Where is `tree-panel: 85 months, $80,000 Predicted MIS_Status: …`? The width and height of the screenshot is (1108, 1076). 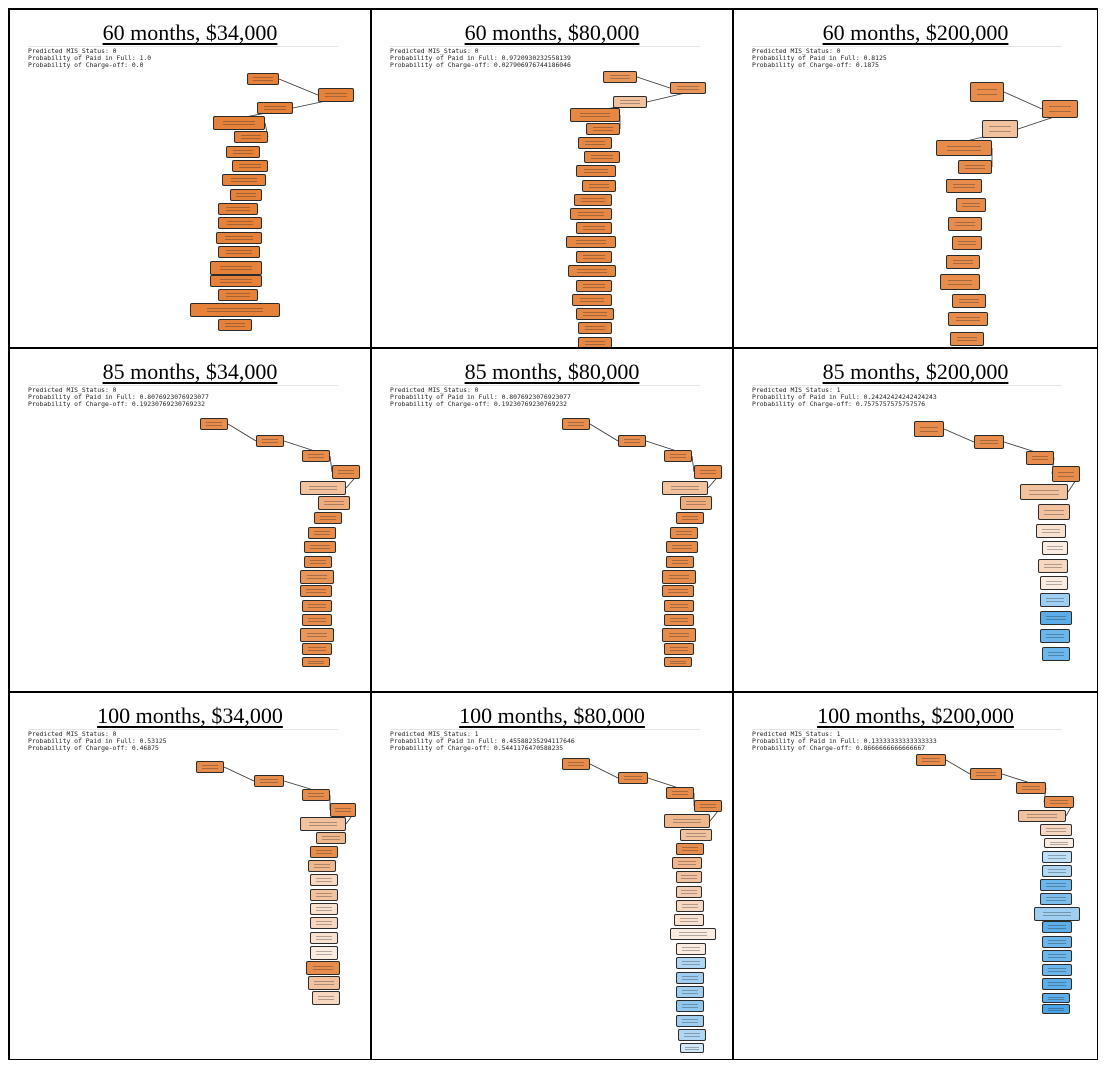
tree-panel: 85 months, $80,000 Predicted MIS_Status: … is located at coordinates (553, 521).